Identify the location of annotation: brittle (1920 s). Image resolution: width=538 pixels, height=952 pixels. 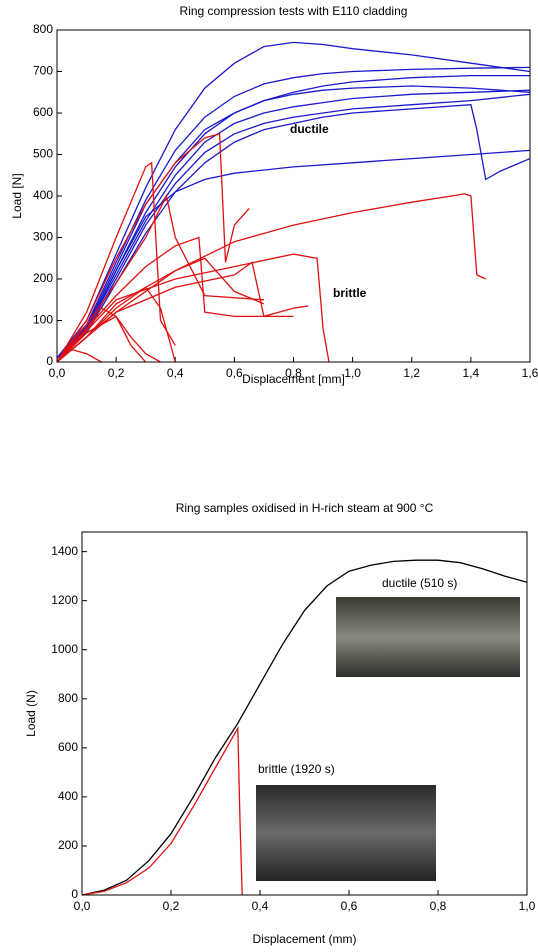
(296, 769).